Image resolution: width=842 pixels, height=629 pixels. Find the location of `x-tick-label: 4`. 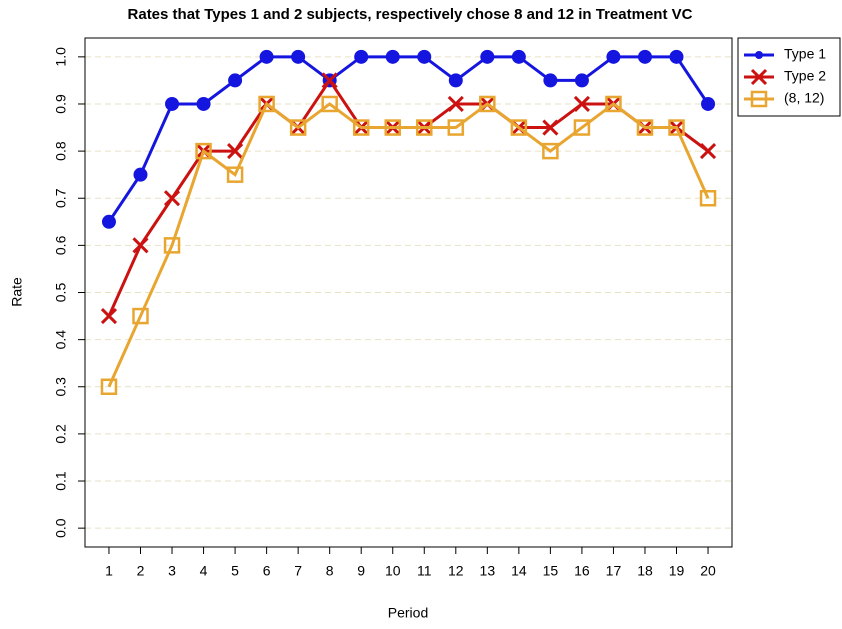

x-tick-label: 4 is located at coordinates (204, 571).